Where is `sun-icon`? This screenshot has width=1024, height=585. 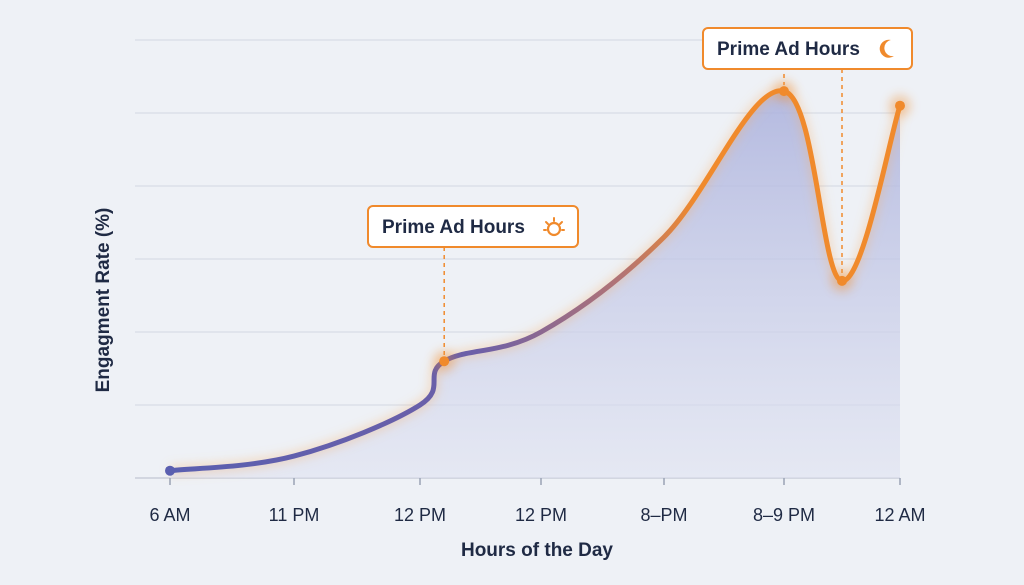
sun-icon is located at coordinates (554, 227).